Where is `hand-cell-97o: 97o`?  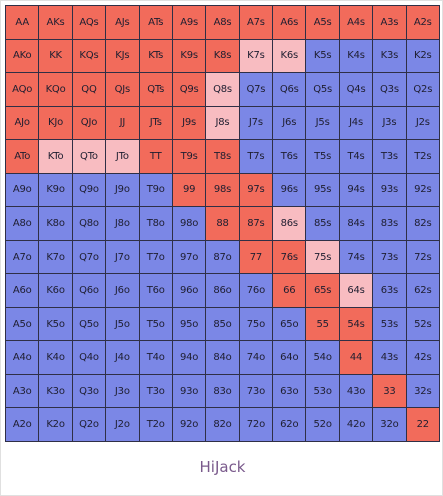 hand-cell-97o: 97o is located at coordinates (189, 257).